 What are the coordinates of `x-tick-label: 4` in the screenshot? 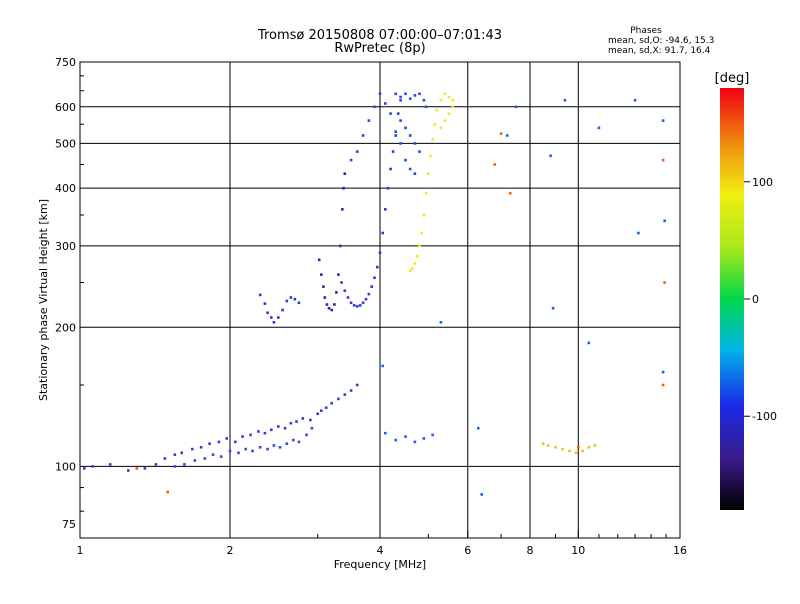 It's located at (380, 550).